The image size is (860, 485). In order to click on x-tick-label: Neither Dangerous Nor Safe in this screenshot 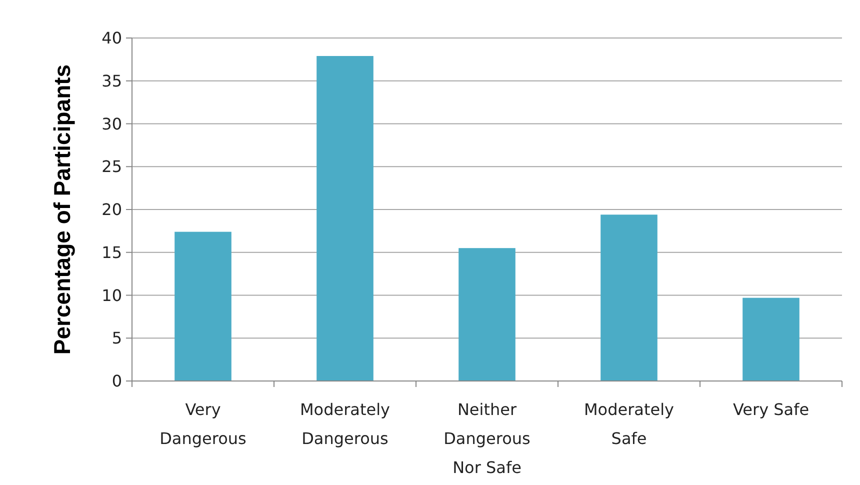, I will do `click(487, 438)`.